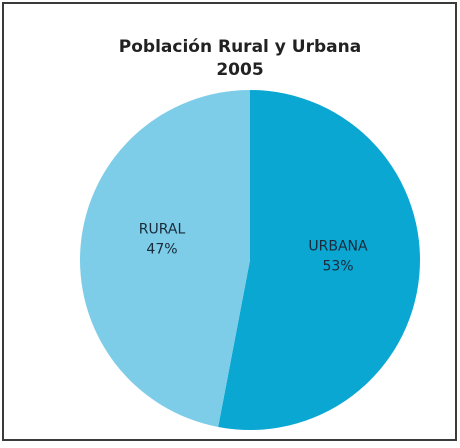 The image size is (460, 448). What do you see at coordinates (239, 70) in the screenshot?
I see `chart-subtitle: 2005` at bounding box center [239, 70].